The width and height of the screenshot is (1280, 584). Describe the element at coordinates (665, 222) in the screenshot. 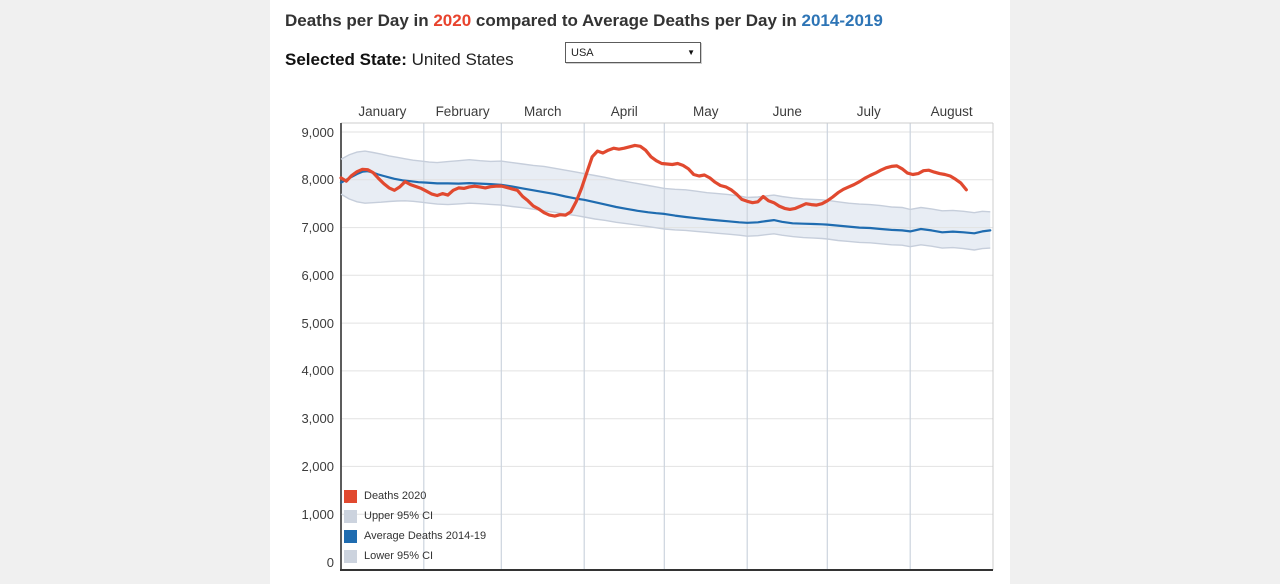

I see `lower-ci-line` at that location.